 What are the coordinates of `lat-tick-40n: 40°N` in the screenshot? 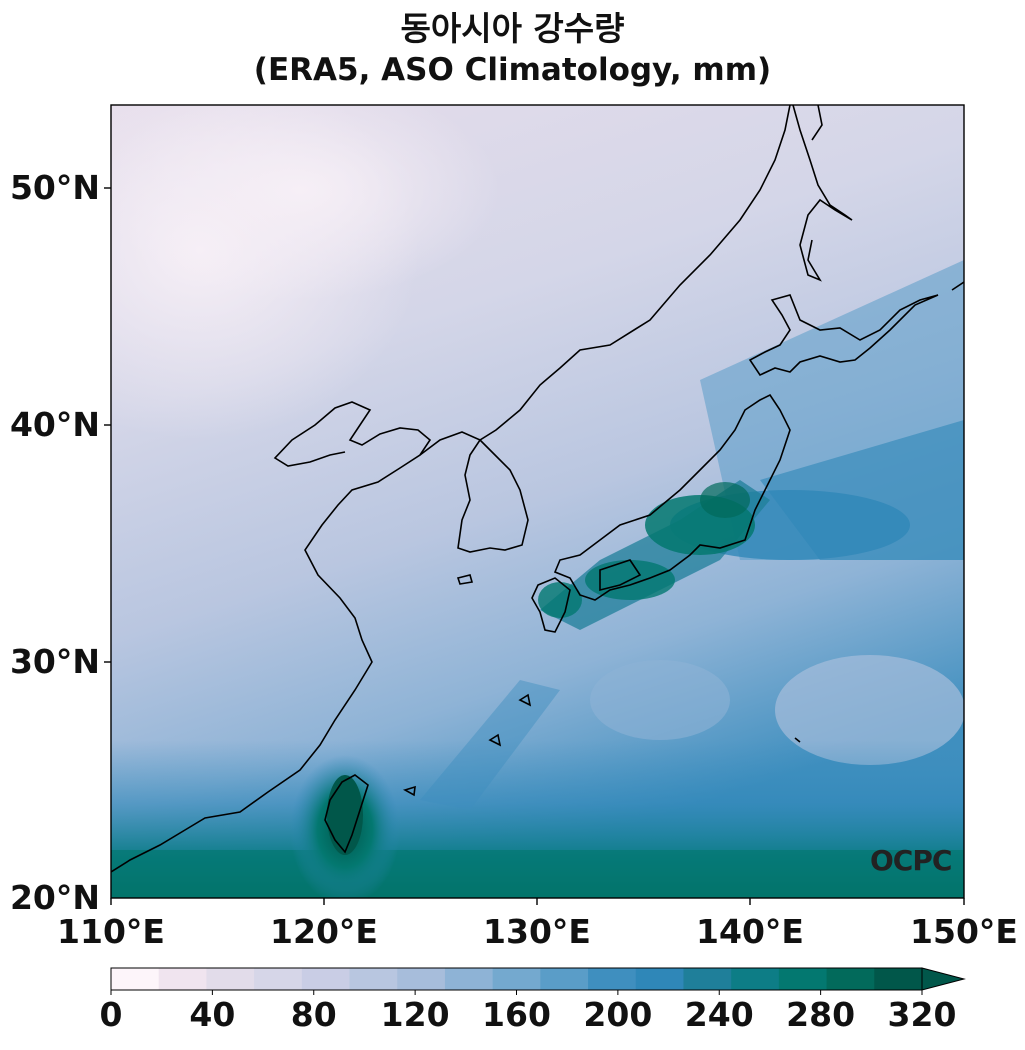 It's located at (54, 424).